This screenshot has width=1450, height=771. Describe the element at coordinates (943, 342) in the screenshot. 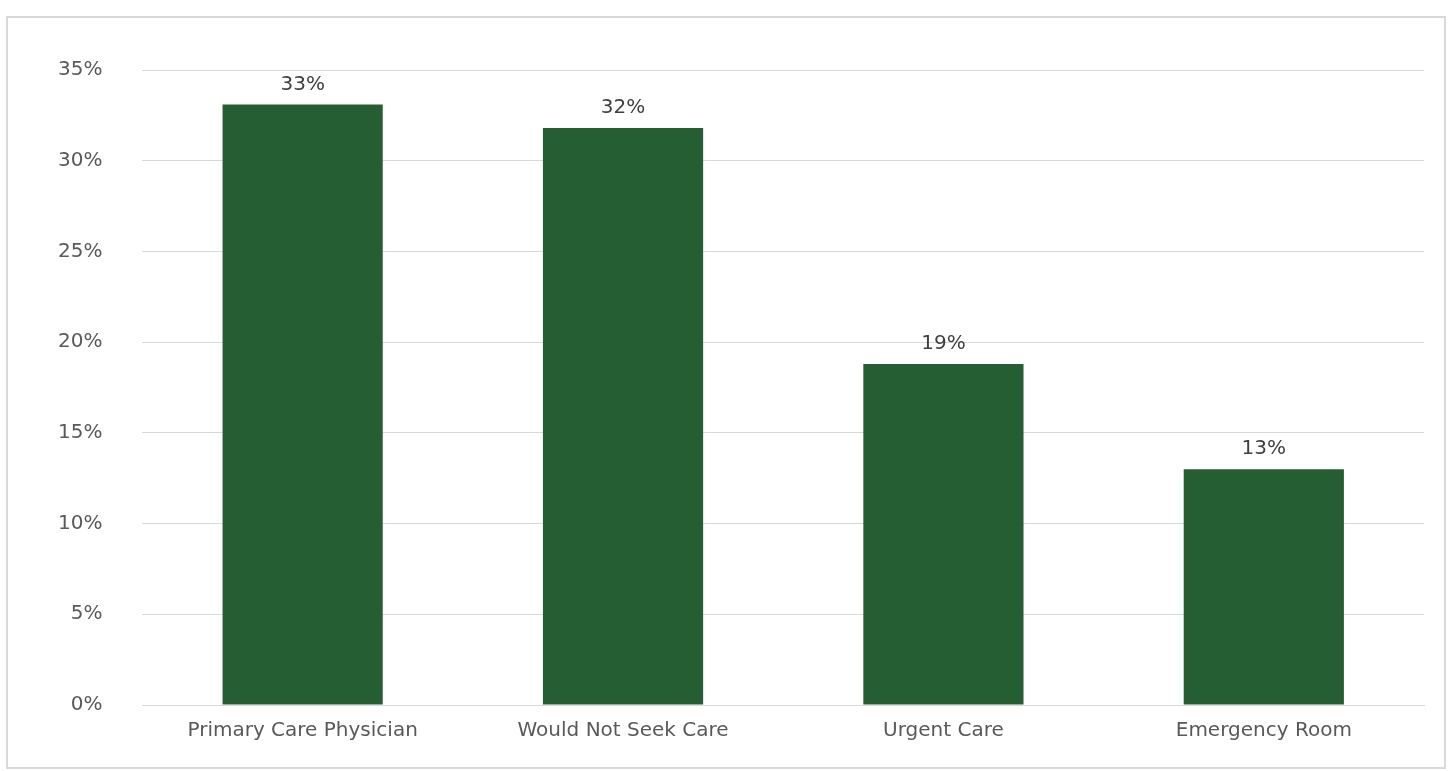

I see `data-label: 19%` at that location.